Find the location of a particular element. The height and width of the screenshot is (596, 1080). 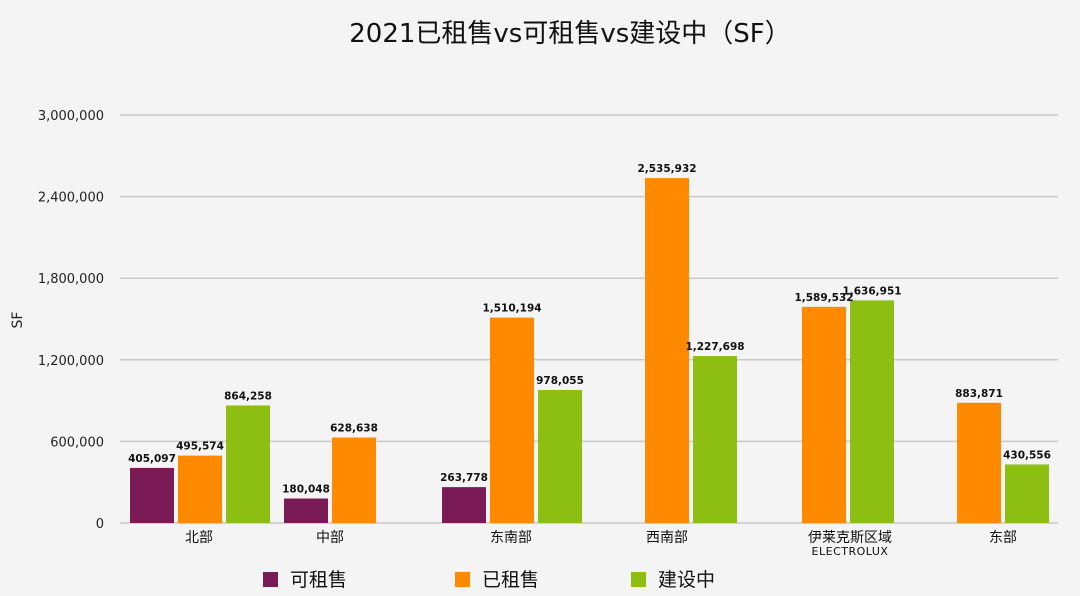

data-label: 978,055 is located at coordinates (560, 381).